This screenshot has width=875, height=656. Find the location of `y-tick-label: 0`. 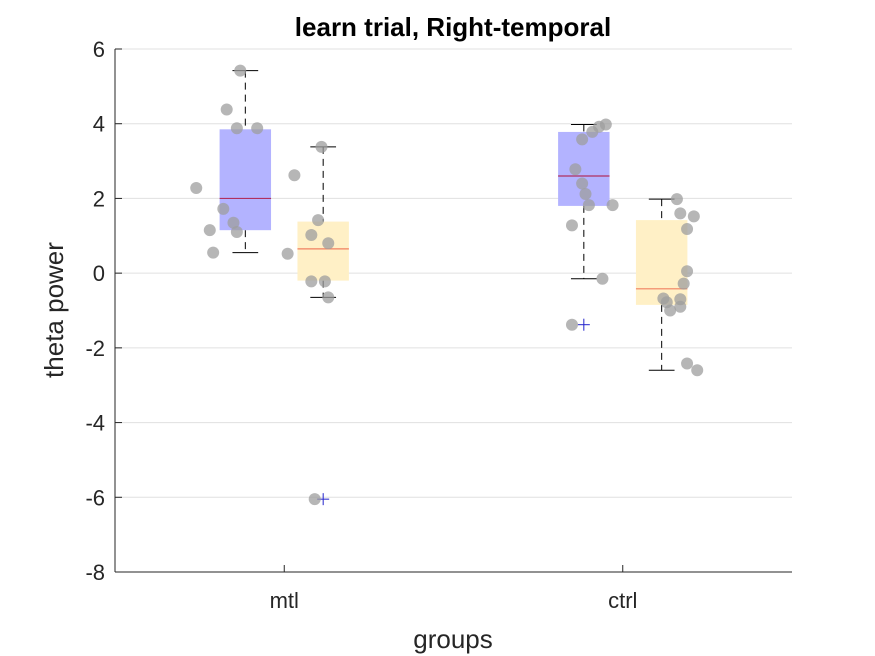

y-tick-label: 0 is located at coordinates (99, 273).